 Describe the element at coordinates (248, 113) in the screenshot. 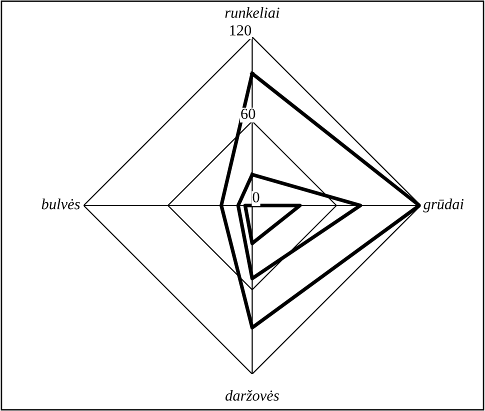

I see `y-tick-label: 60` at that location.